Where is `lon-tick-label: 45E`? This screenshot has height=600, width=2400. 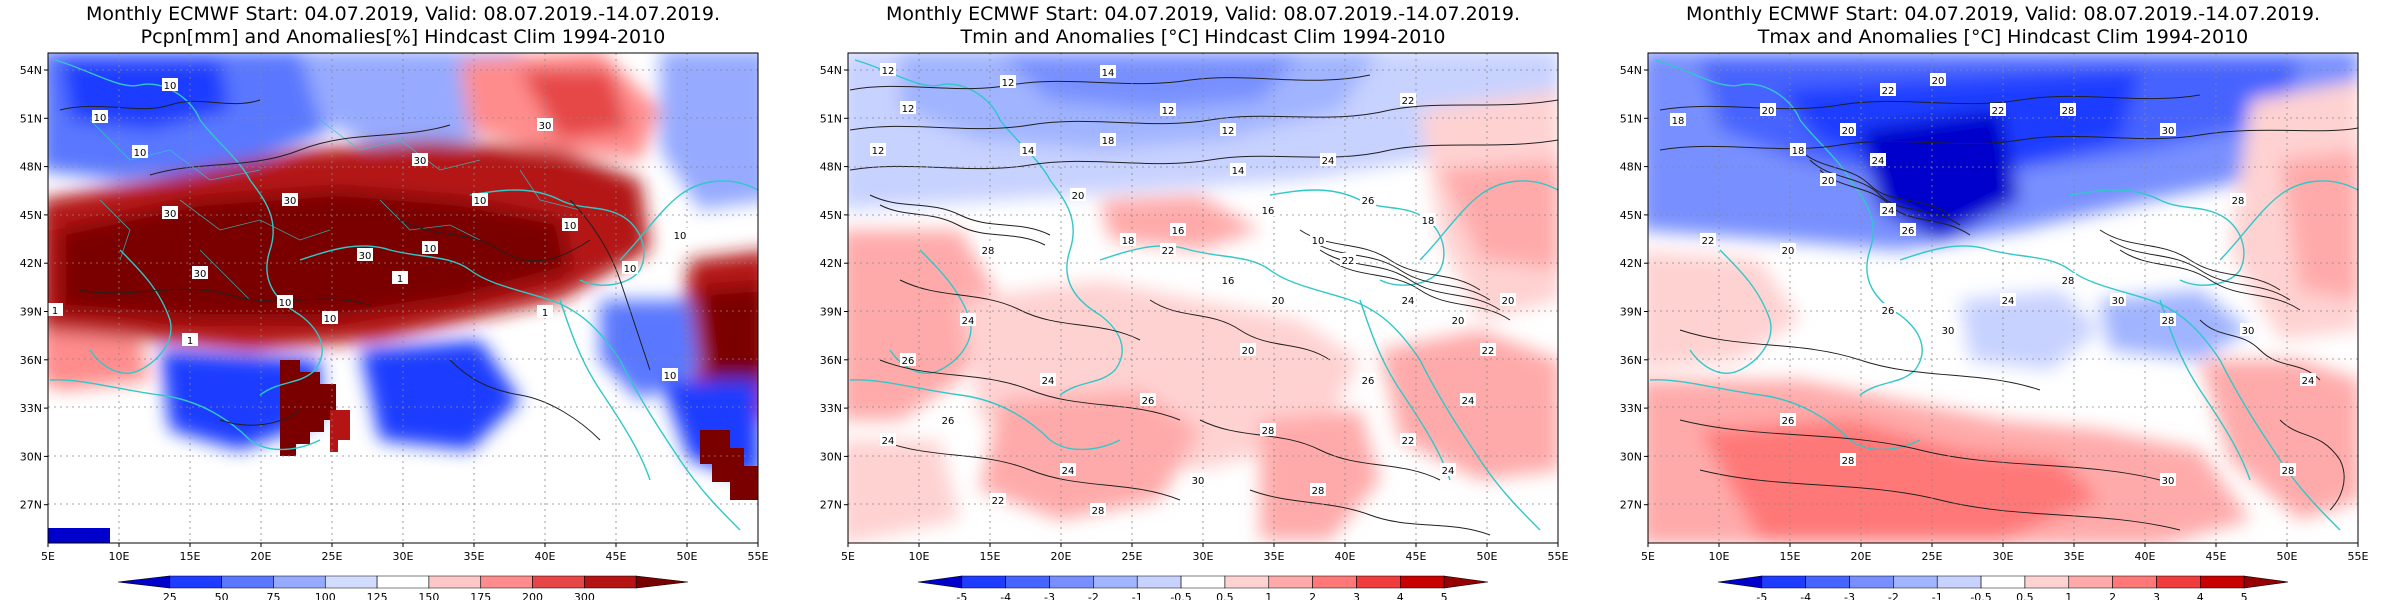
lon-tick-label: 45E is located at coordinates (1416, 556).